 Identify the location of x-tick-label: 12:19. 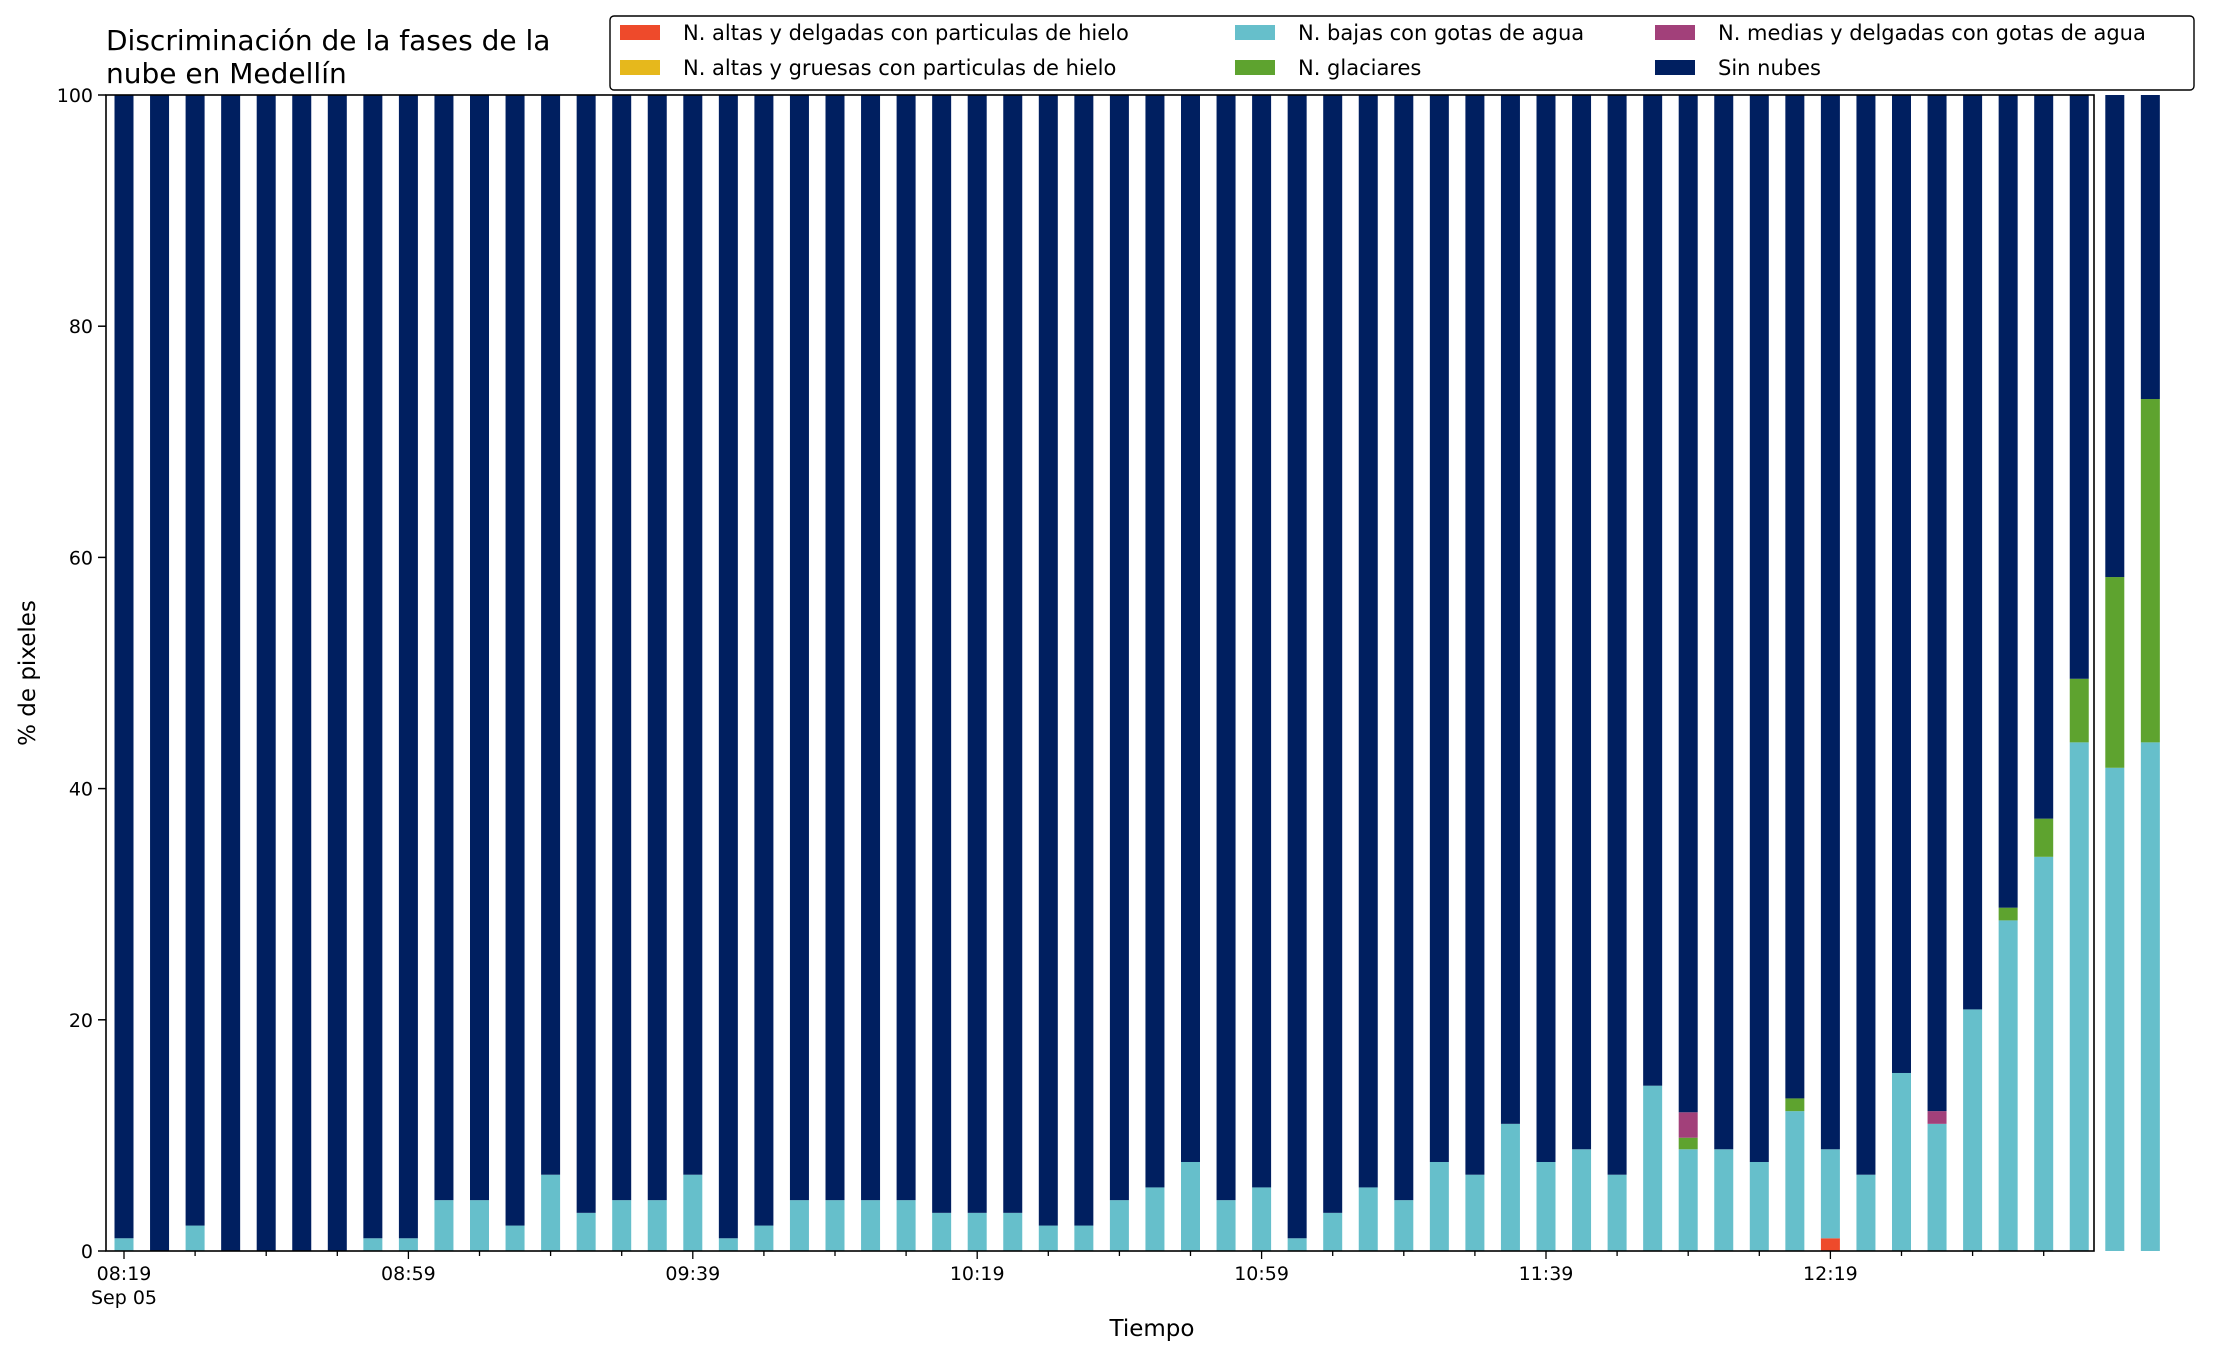
(1830, 1274).